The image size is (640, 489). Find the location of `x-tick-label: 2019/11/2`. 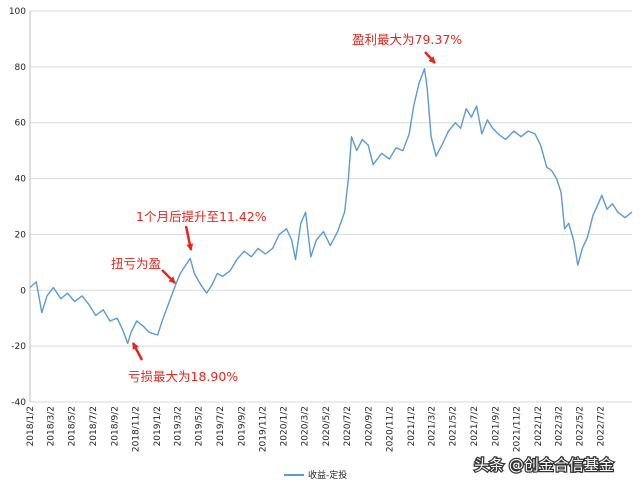

x-tick-label: 2019/11/2 is located at coordinates (264, 429).